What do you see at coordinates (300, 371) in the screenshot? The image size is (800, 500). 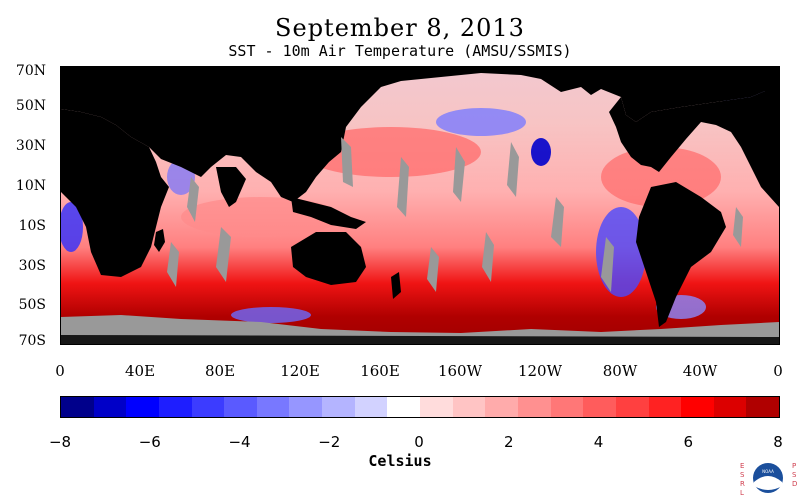 I see `lon-label-120e: 120E` at bounding box center [300, 371].